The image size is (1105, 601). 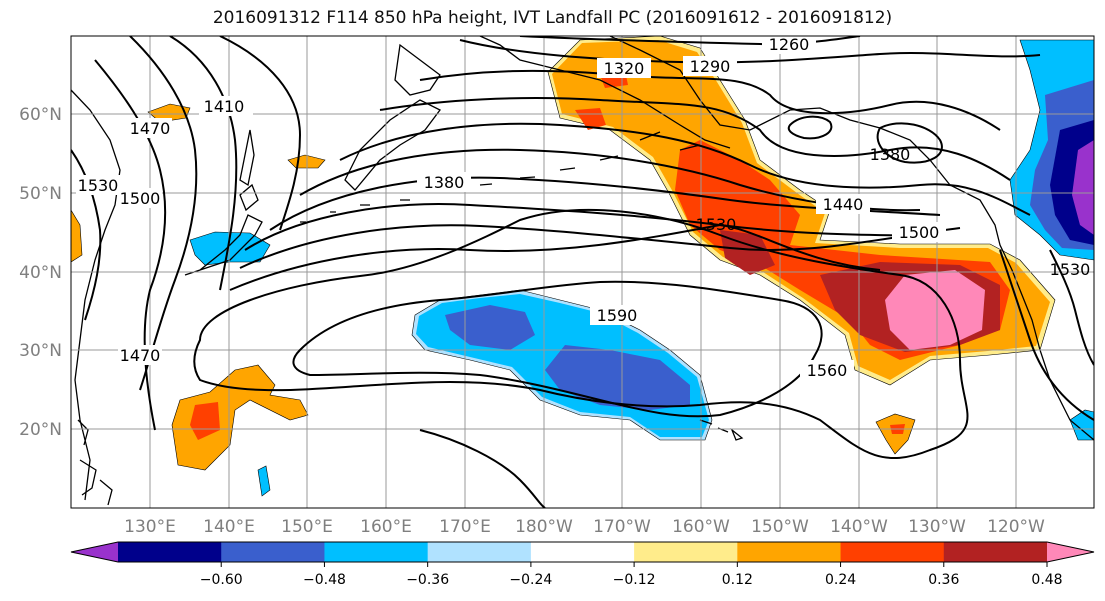 I want to click on ivt-negative-patch-marianas, so click(x=264, y=481).